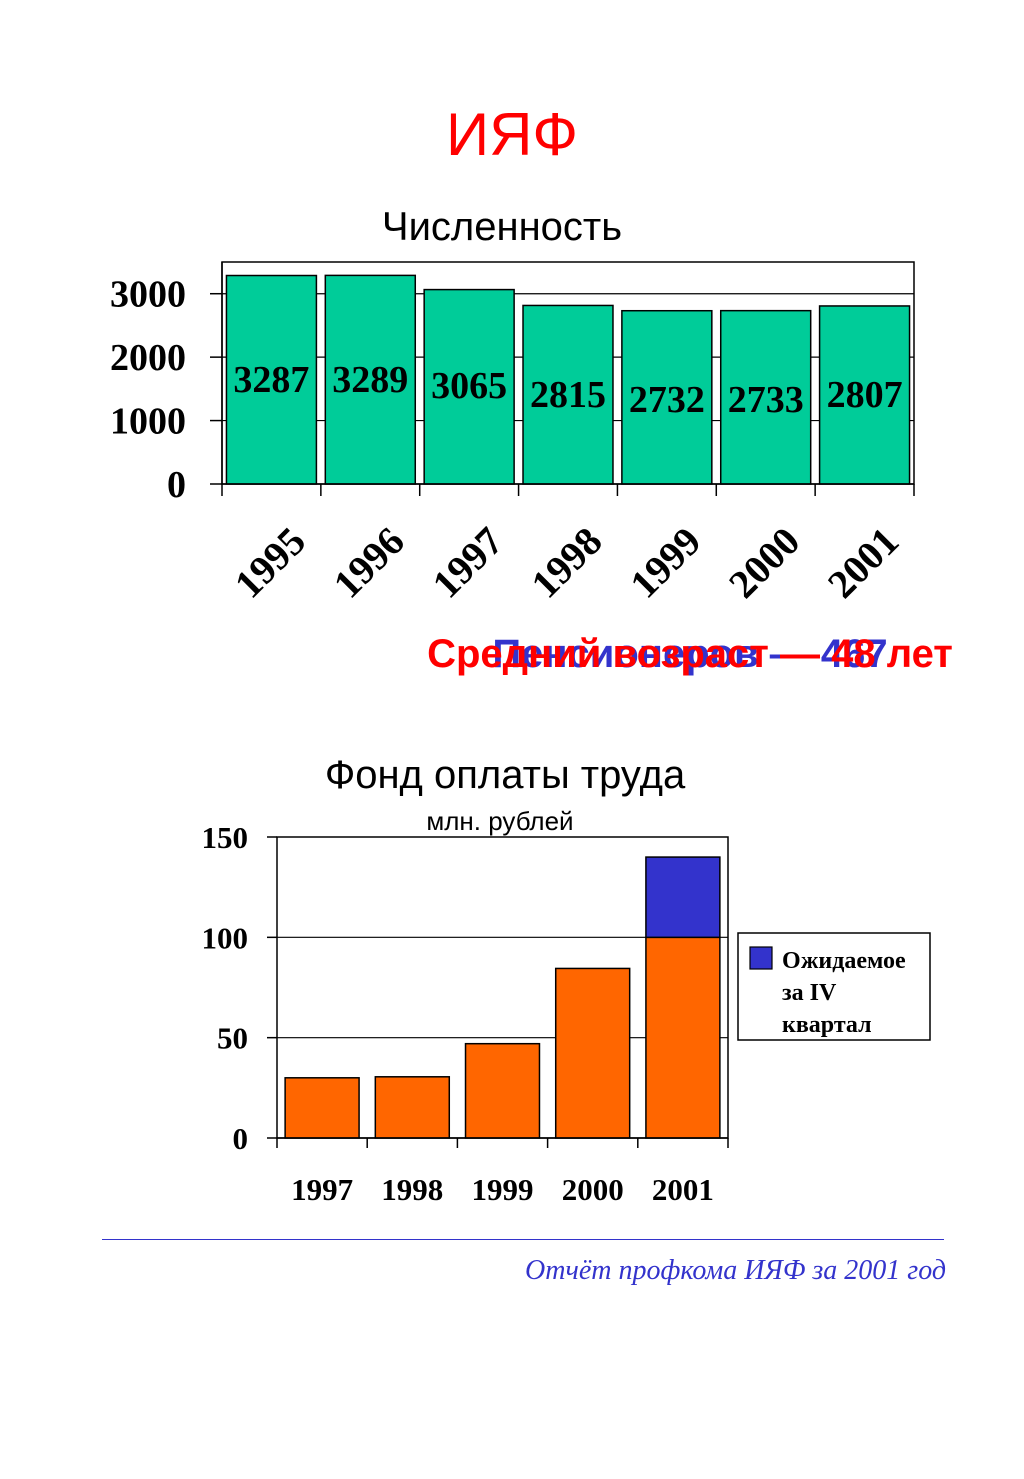 Image resolution: width=1024 pixels, height=1479 pixels. Describe the element at coordinates (764, 562) in the screenshot. I see `chart1-x-category-label: 2000` at that location.